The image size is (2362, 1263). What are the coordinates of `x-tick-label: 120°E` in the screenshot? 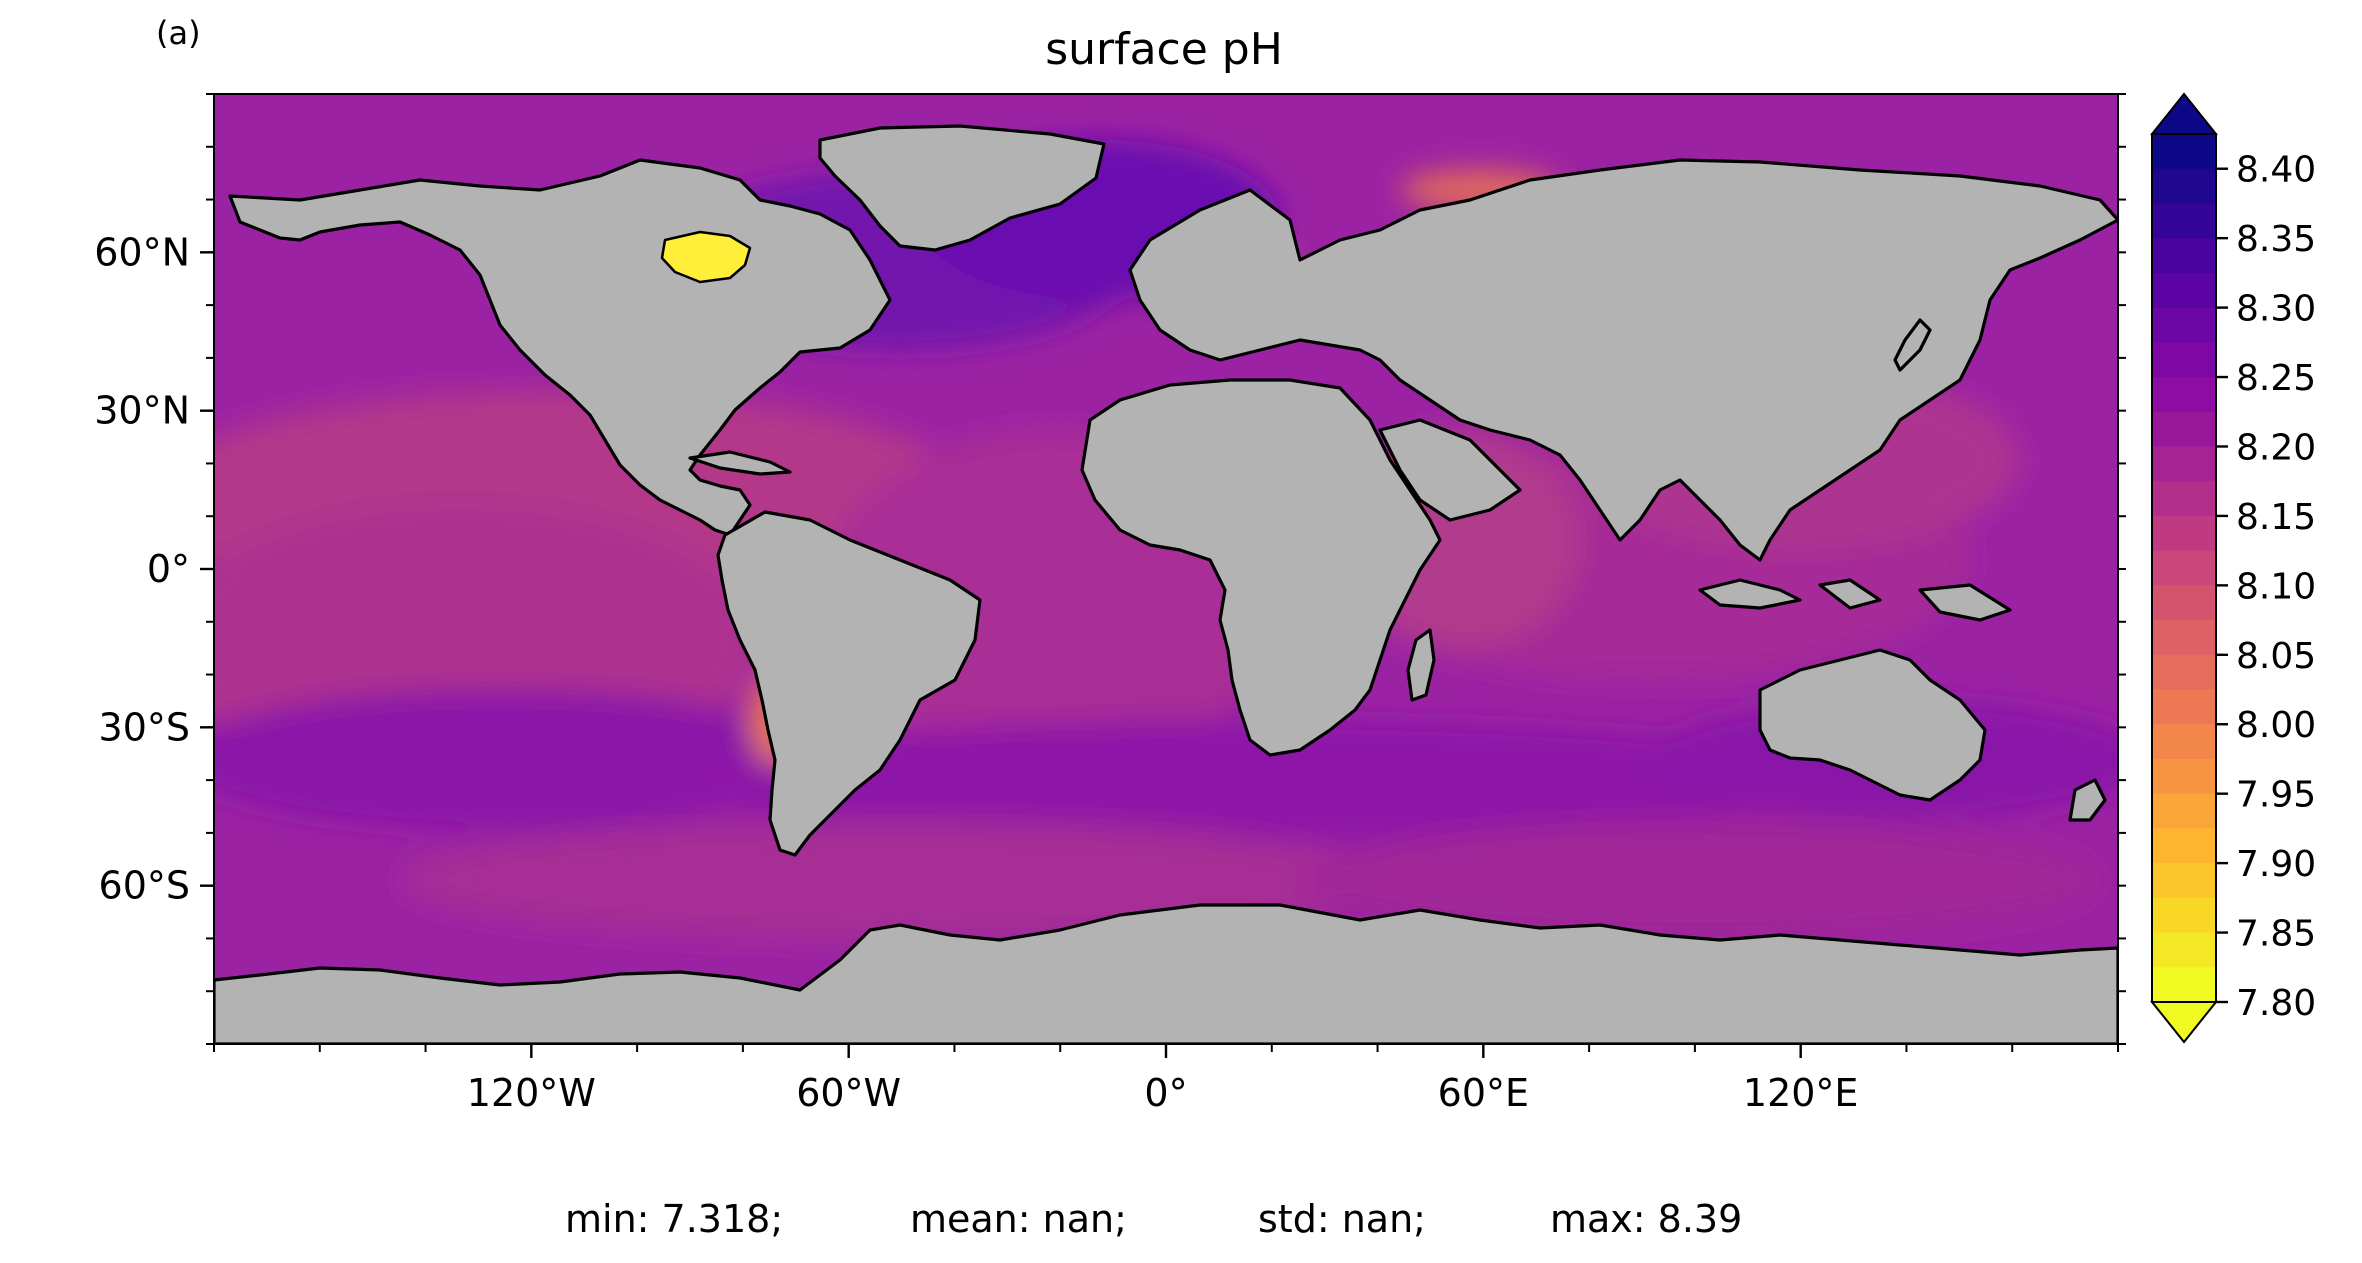 It's located at (1801, 1093).